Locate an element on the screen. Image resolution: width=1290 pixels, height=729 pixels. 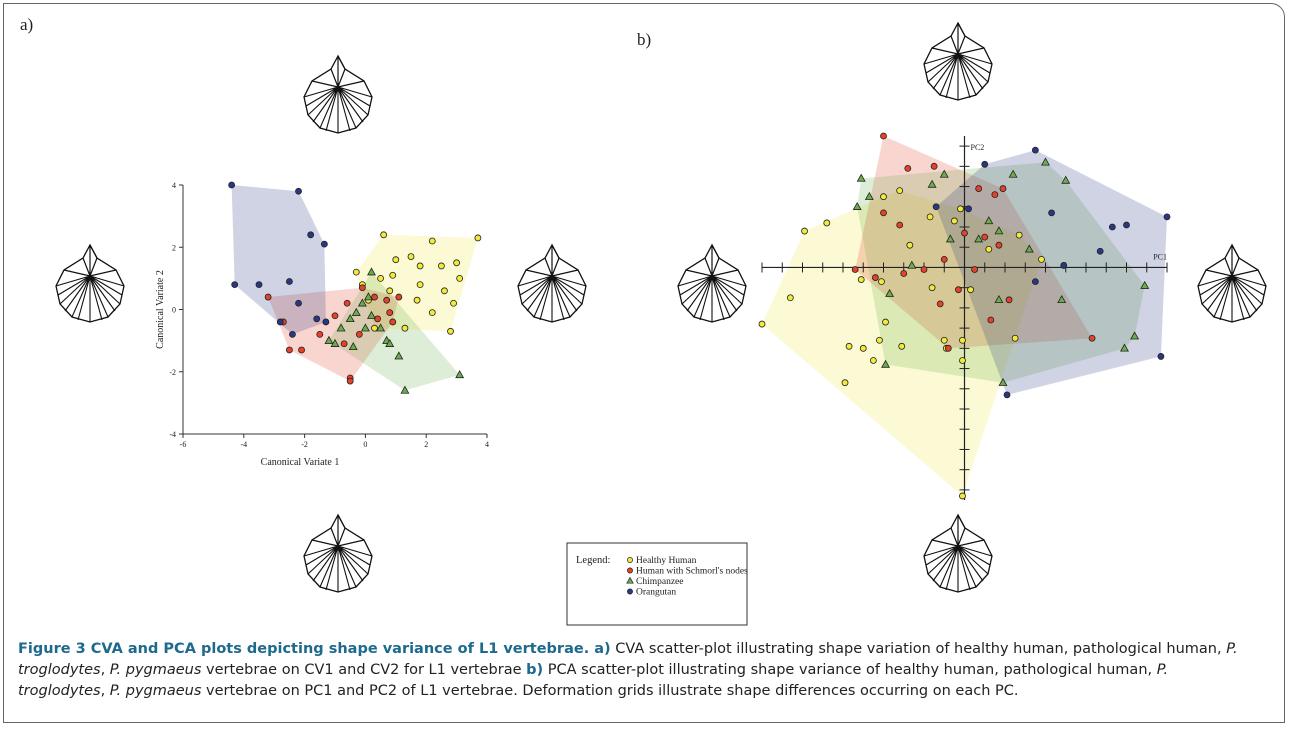
caption-text: , is located at coordinates (105, 670).